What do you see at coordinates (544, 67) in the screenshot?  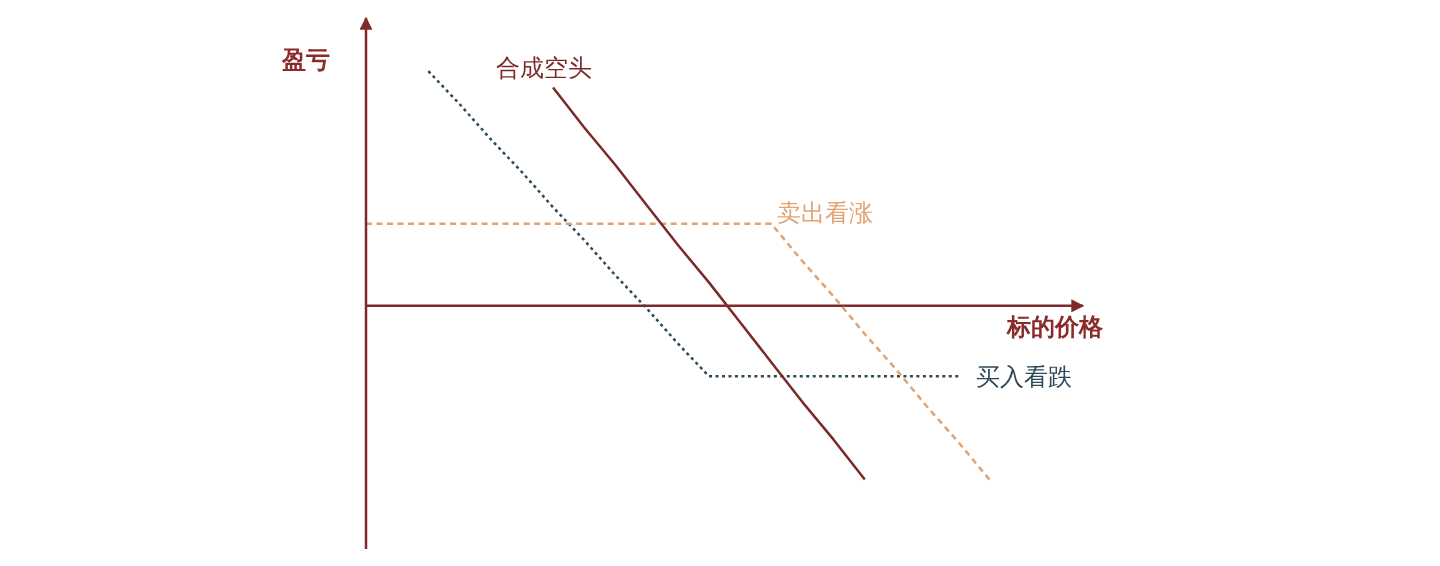 I see `series-label: 合成空头` at bounding box center [544, 67].